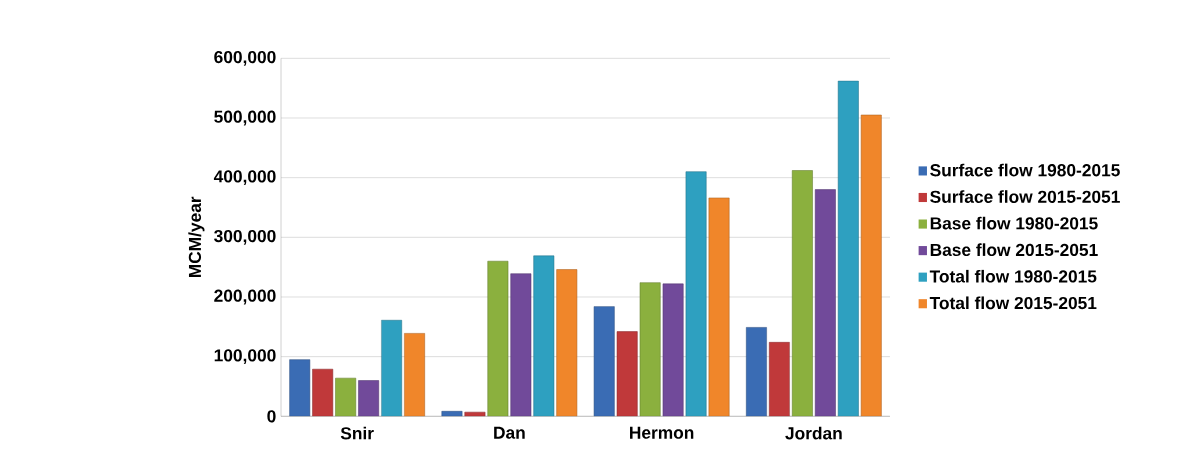 The image size is (1200, 467). I want to click on y-tick-label: 500,000, so click(245, 118).